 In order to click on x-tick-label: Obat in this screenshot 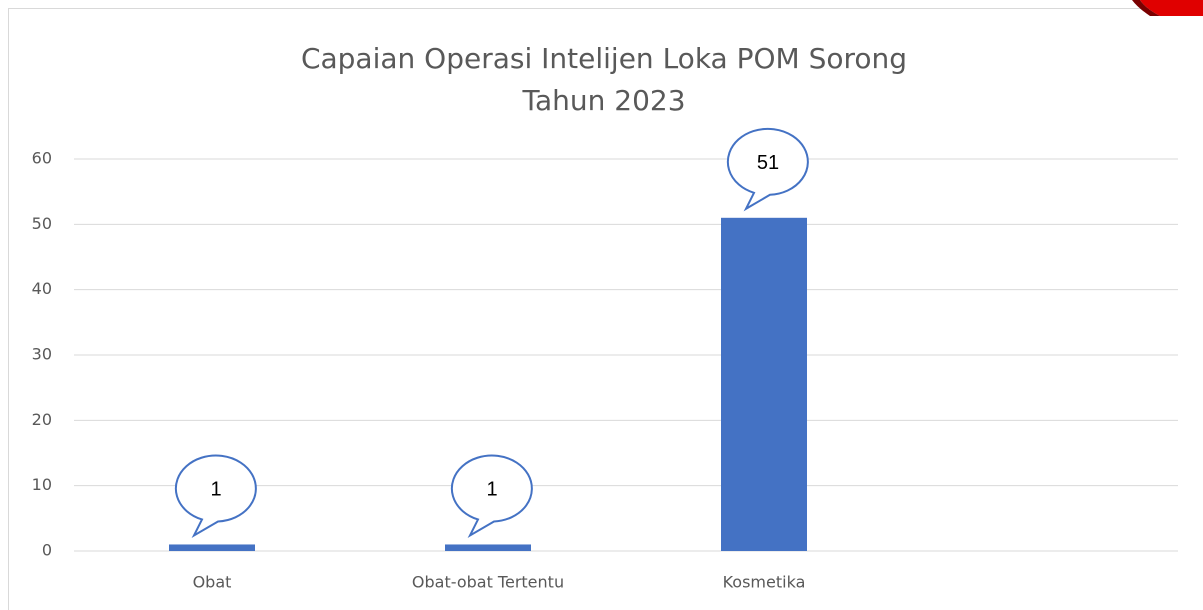, I will do `click(212, 582)`.